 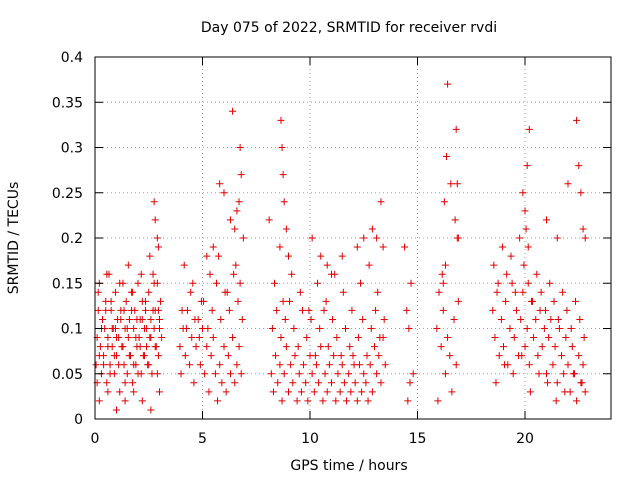 I want to click on x-axis-label: GPS time / hours, so click(x=348, y=466).